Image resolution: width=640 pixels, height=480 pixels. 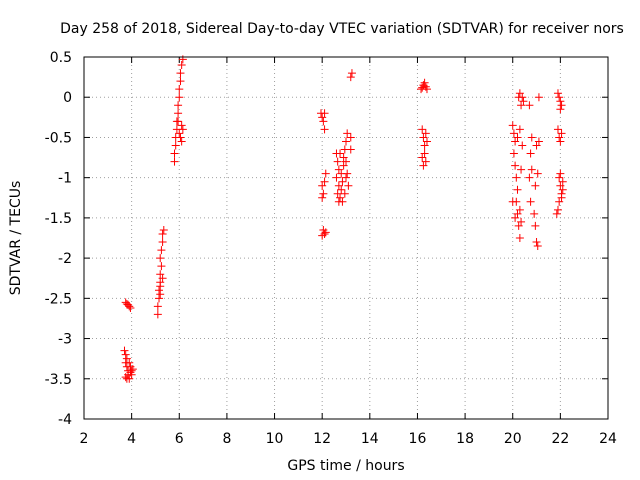 What do you see at coordinates (65, 259) in the screenshot?
I see `y-tick-label: -2` at bounding box center [65, 259].